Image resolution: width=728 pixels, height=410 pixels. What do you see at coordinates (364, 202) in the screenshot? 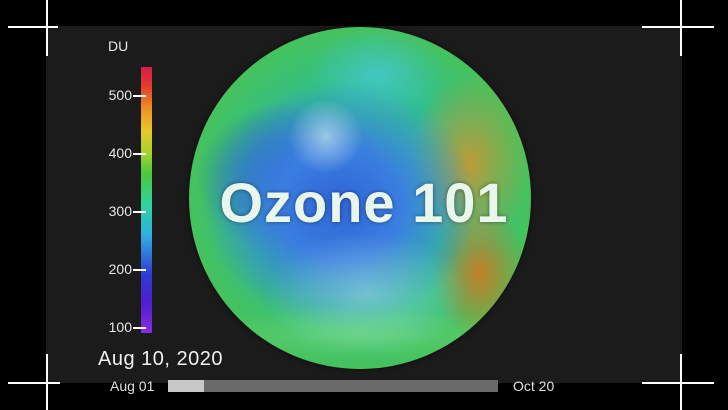
I see `video-title: Ozone 101` at bounding box center [364, 202].